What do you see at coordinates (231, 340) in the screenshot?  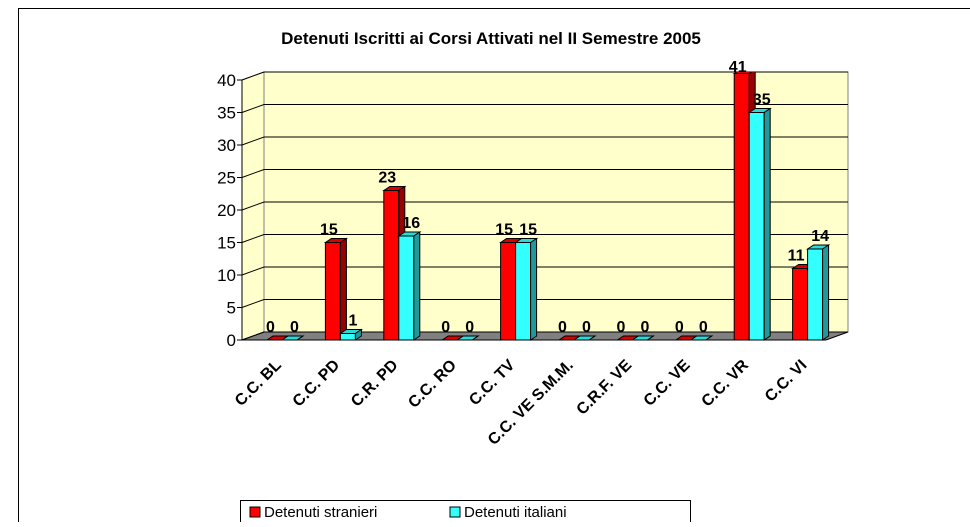 I see `y-tick-label: 0` at bounding box center [231, 340].